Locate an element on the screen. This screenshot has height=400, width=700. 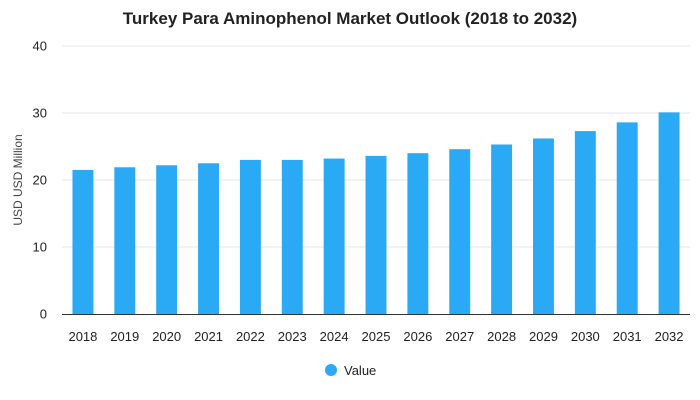
legend: Value is located at coordinates (350, 370).